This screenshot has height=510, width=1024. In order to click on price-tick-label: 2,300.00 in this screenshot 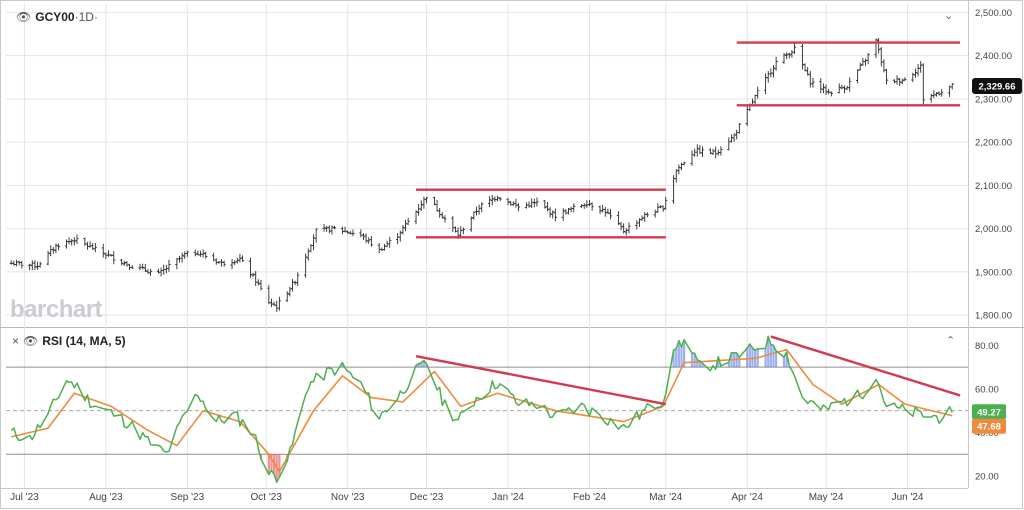, I will do `click(993, 99)`.